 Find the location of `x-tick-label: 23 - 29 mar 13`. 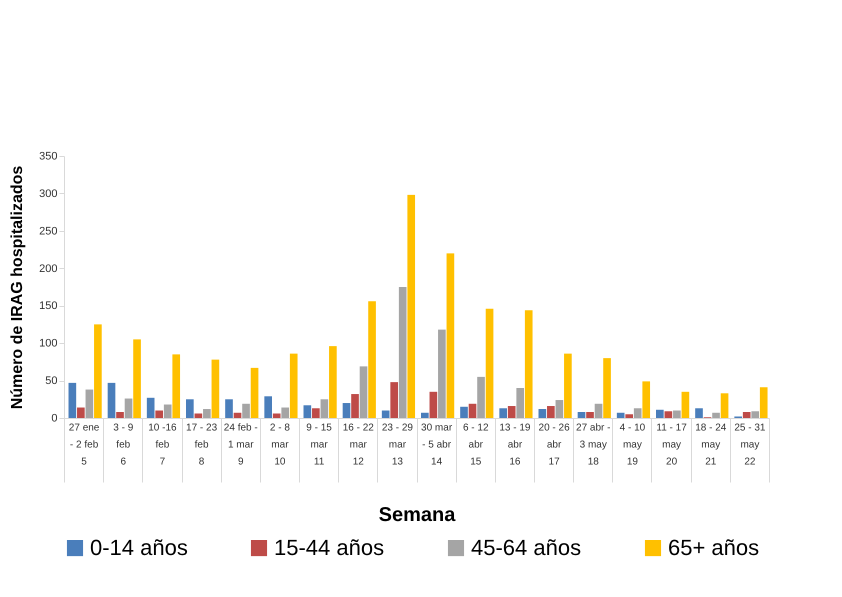

x-tick-label: 23 - 29 mar 13 is located at coordinates (398, 445).